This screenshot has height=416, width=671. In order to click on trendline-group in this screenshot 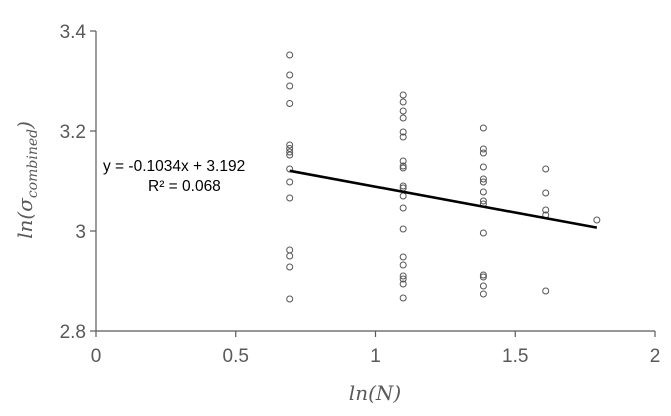, I will do `click(443, 199)`.